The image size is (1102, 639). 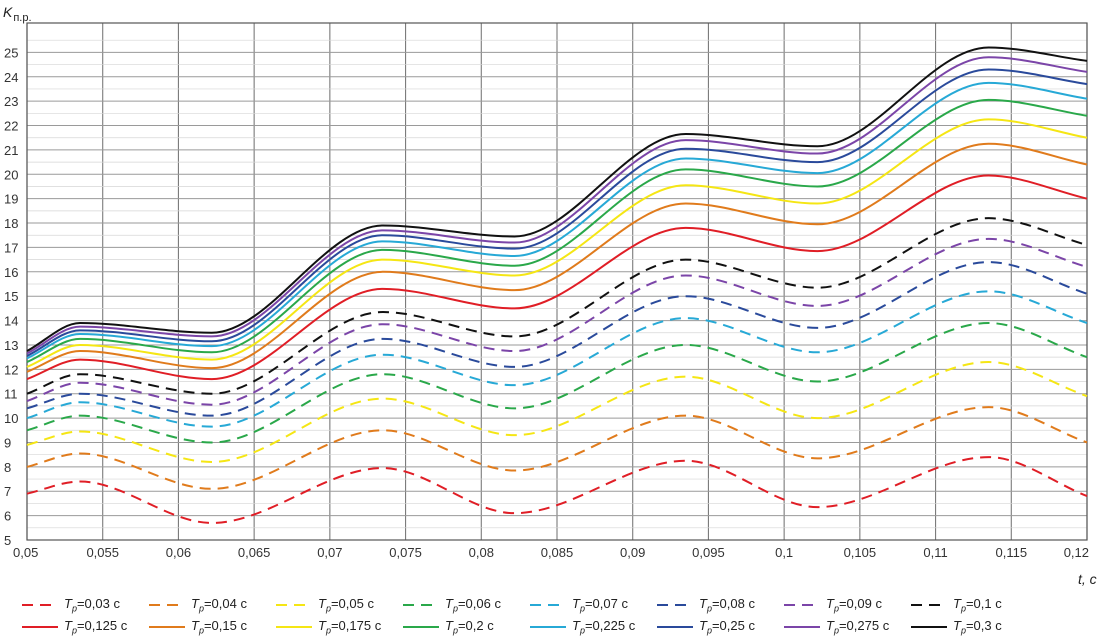 I want to click on legend-label: Tp=0,04 с, so click(x=219, y=605).